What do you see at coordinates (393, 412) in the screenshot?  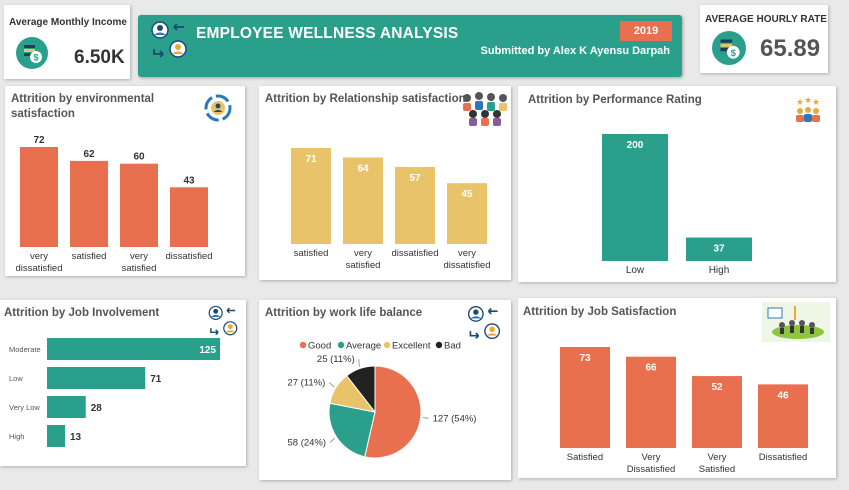 I see `pie-slice-good` at bounding box center [393, 412].